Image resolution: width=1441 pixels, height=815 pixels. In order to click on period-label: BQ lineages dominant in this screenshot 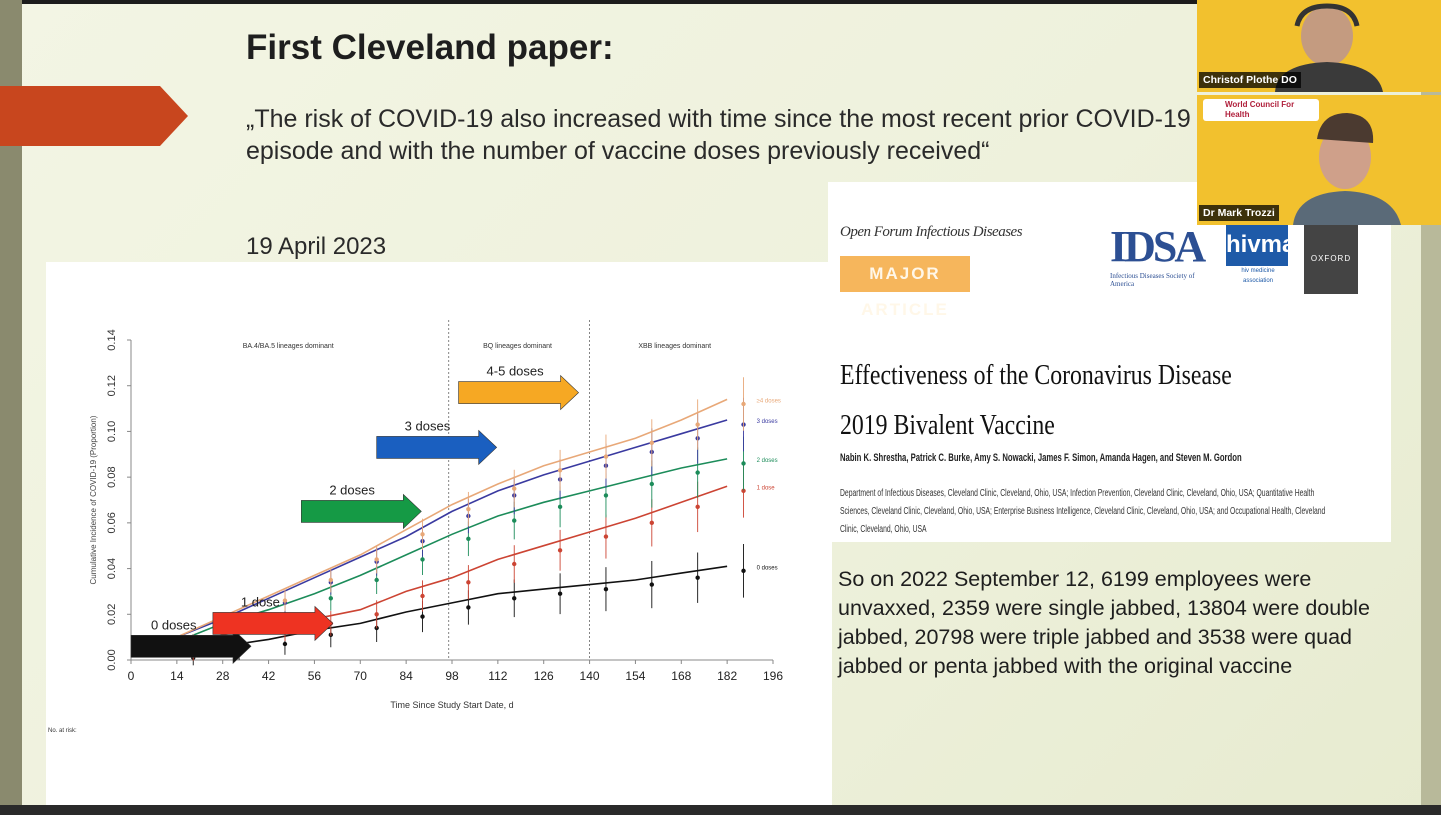, I will do `click(517, 346)`.